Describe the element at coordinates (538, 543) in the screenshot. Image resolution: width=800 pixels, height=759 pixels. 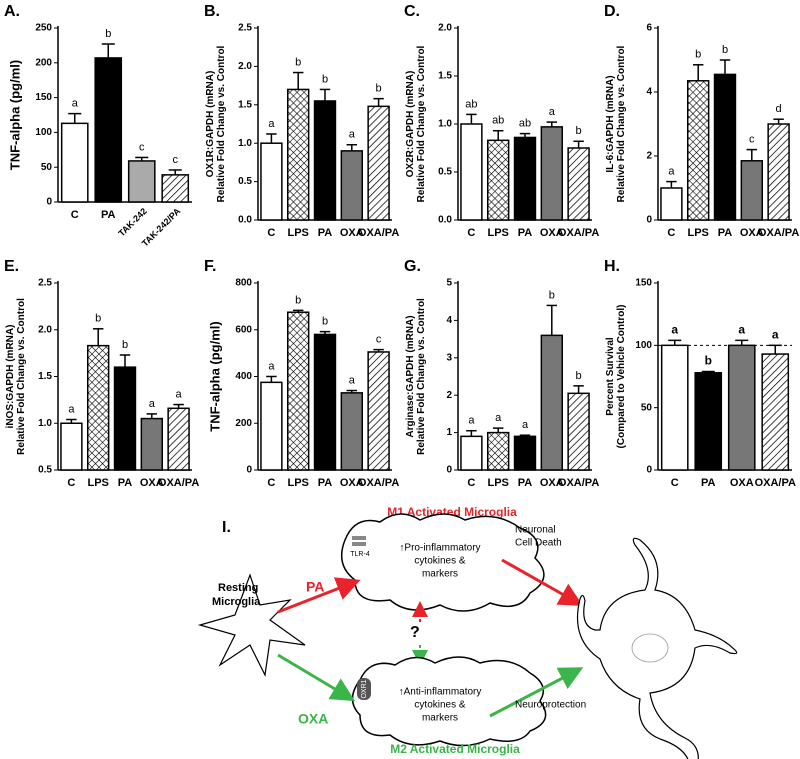
I see `label: Cell Death` at that location.